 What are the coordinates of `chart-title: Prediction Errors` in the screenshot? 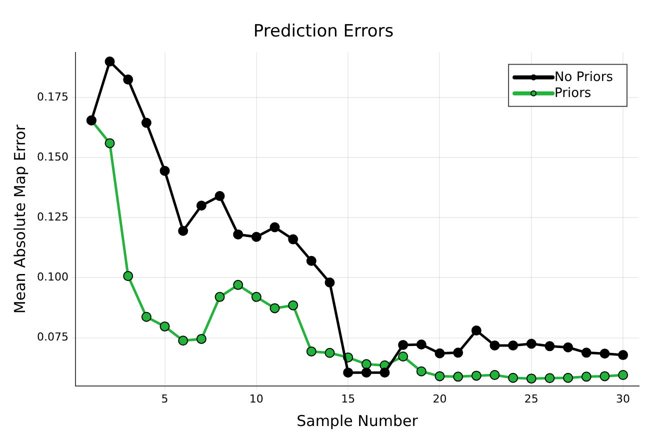 It's located at (323, 32).